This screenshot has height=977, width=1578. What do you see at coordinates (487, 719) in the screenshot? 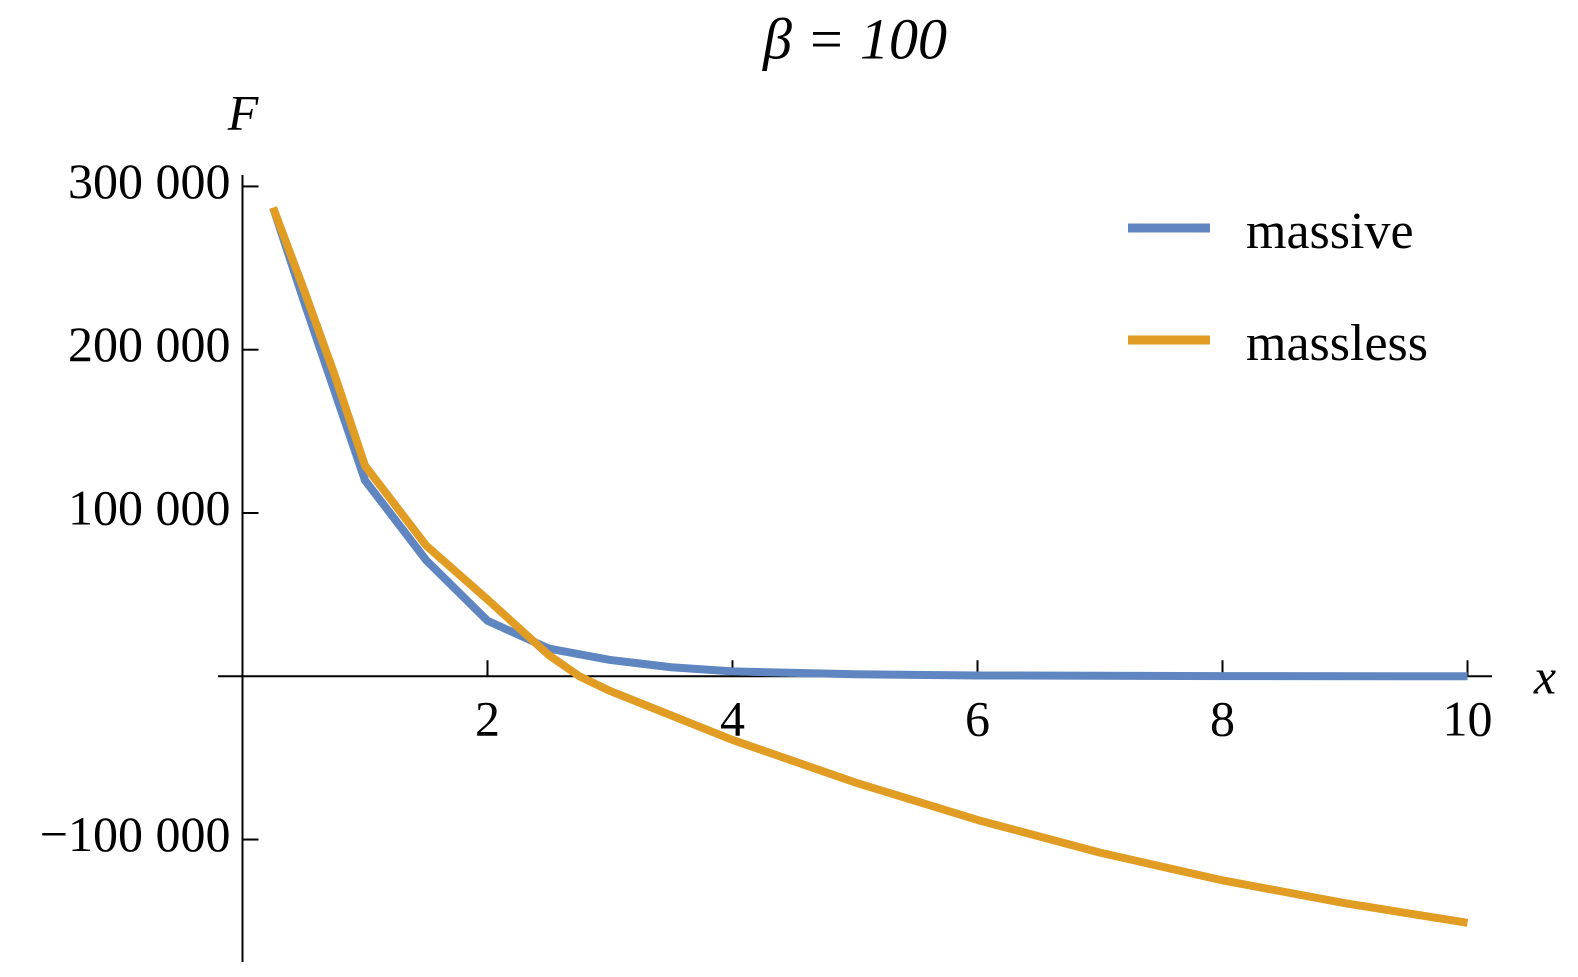
I see `x-tick-label: 2` at bounding box center [487, 719].